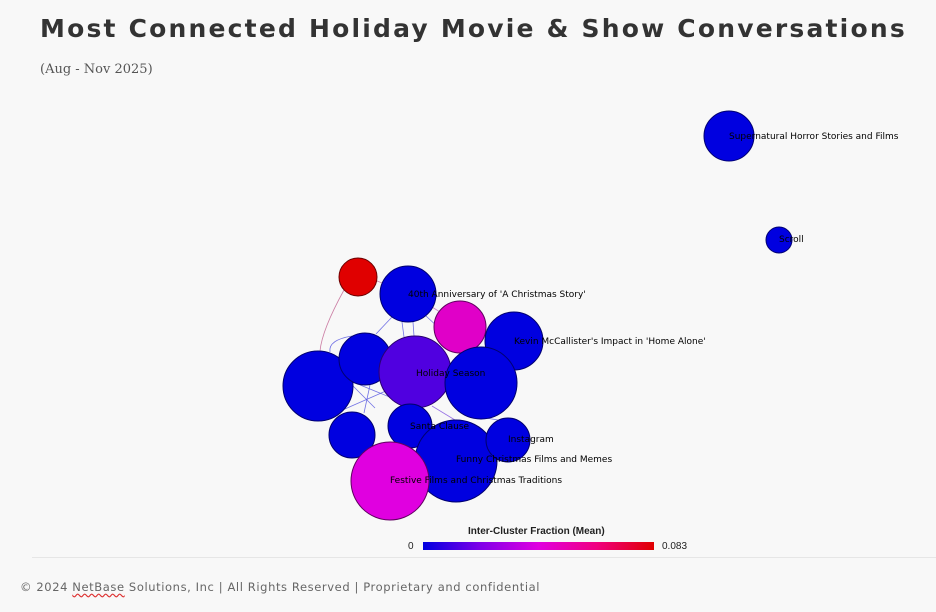 Image resolution: width=936 pixels, height=612 pixels. I want to click on node-label-holiday-season: Holiday Season, so click(450, 374).